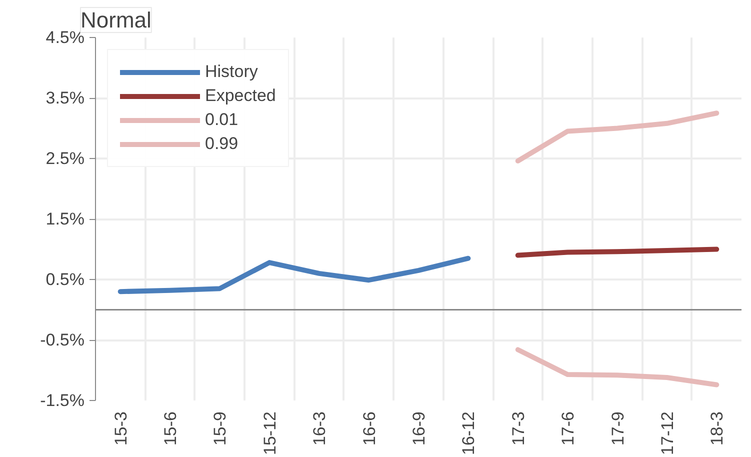  I want to click on x-tick-label: 17-6, so click(568, 428).